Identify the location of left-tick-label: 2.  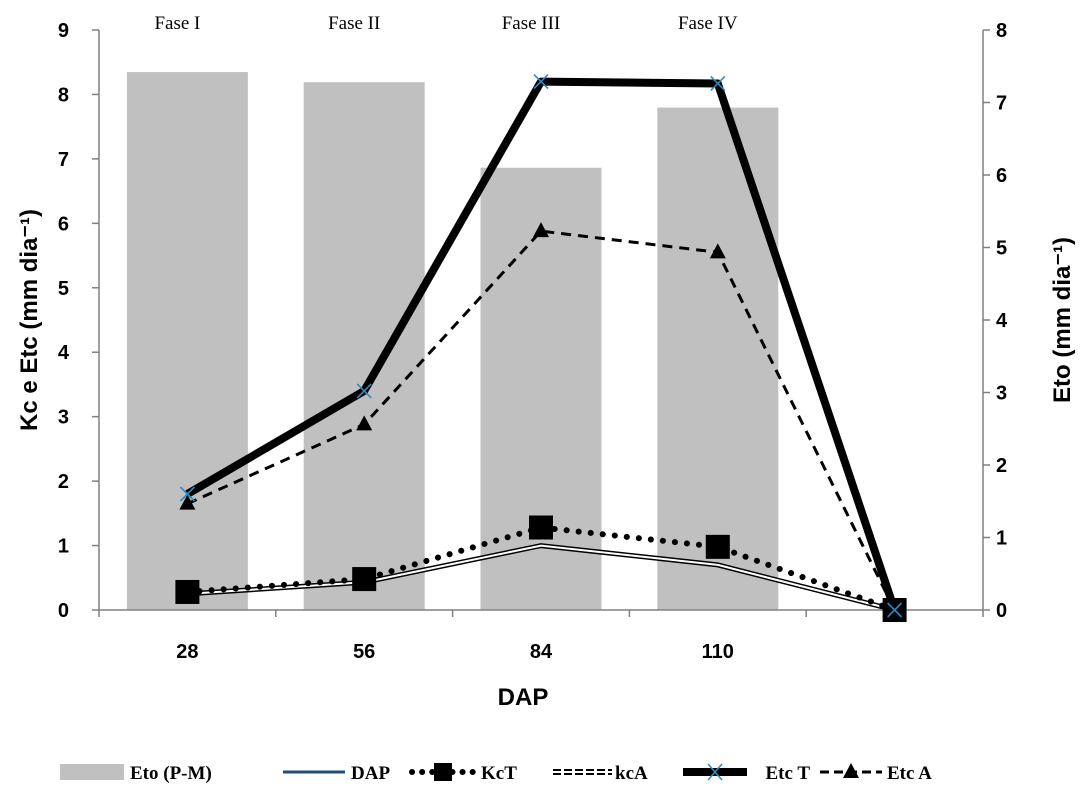
(63, 482).